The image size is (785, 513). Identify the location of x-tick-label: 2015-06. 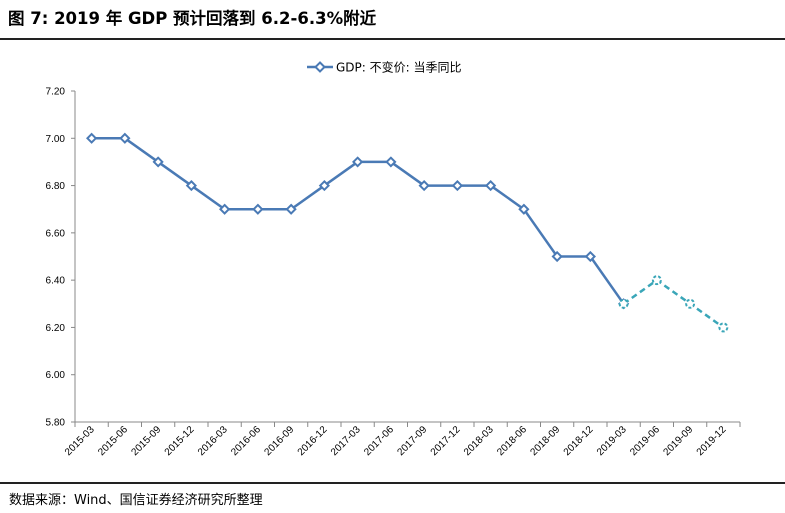
(113, 441).